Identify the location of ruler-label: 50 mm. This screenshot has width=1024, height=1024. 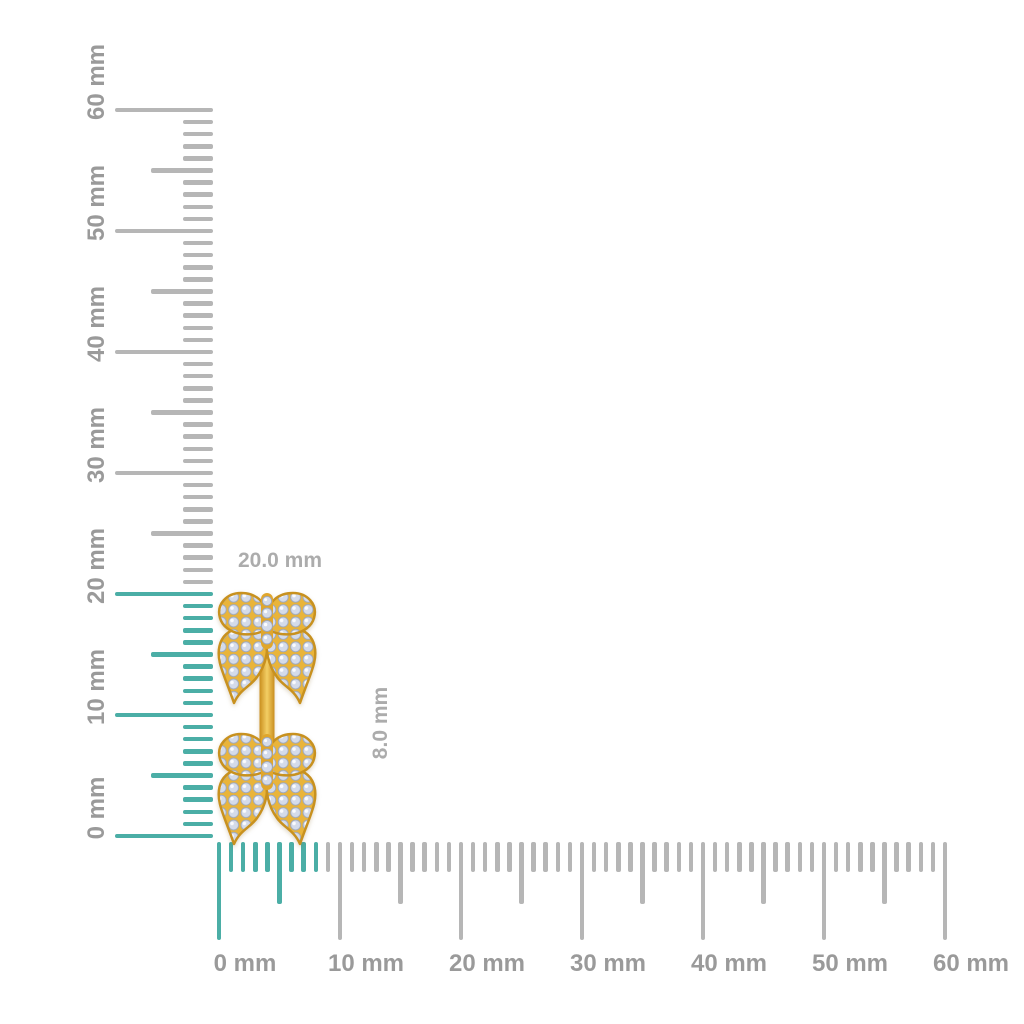
(850, 963).